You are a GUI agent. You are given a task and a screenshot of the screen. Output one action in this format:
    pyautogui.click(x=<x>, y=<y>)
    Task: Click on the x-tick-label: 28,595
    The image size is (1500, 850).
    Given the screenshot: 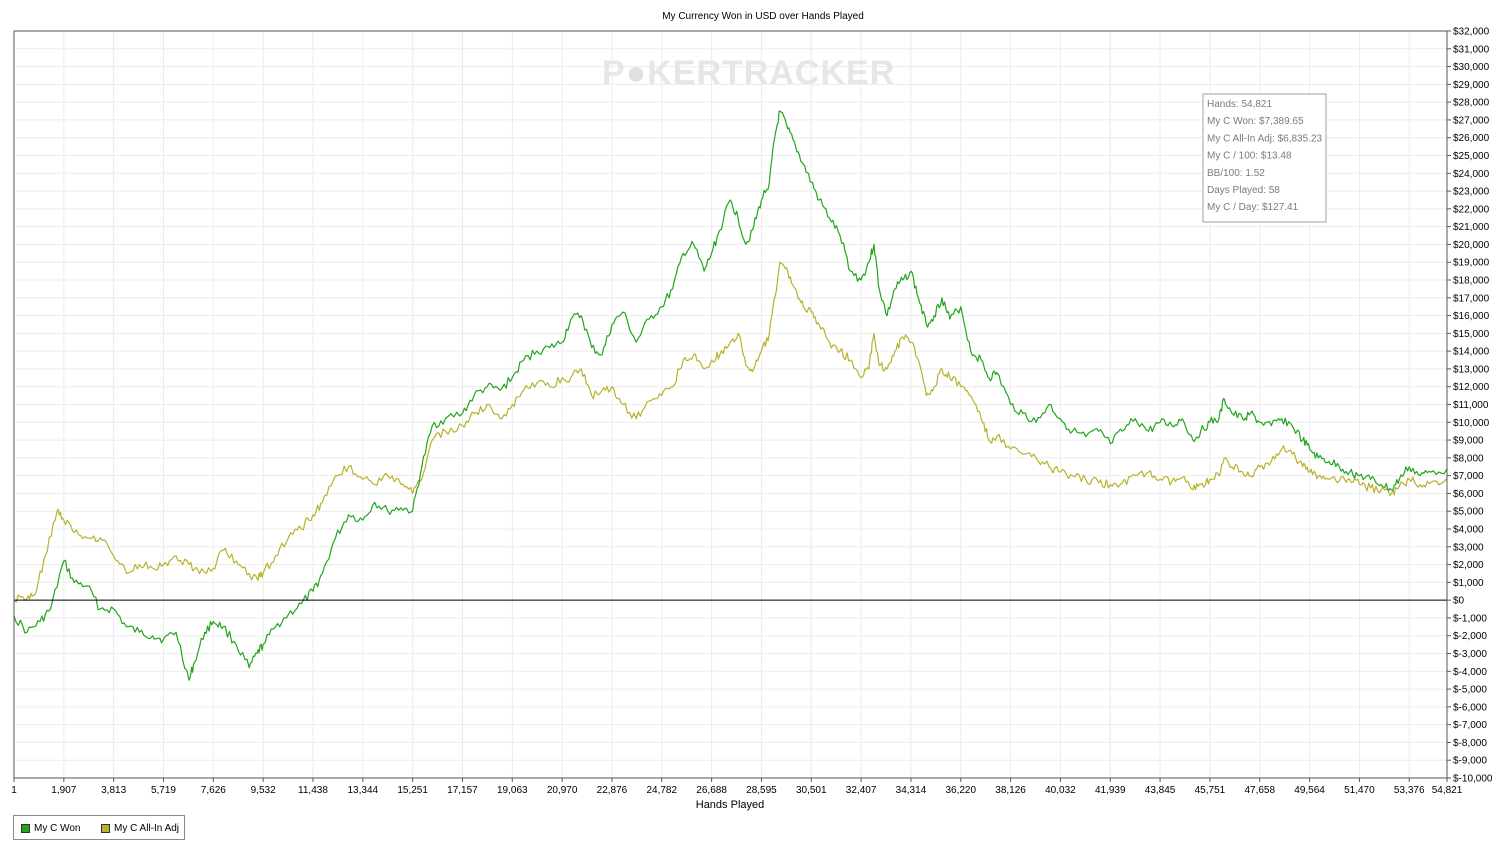 What is the action you would take?
    pyautogui.click(x=761, y=790)
    